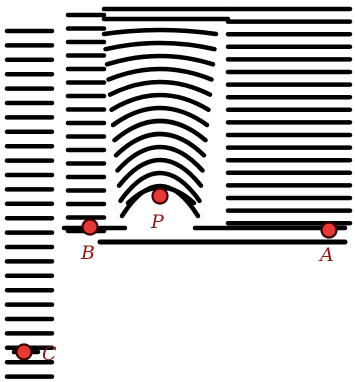  What do you see at coordinates (90, 227) in the screenshot?
I see `point-b-marker` at bounding box center [90, 227].